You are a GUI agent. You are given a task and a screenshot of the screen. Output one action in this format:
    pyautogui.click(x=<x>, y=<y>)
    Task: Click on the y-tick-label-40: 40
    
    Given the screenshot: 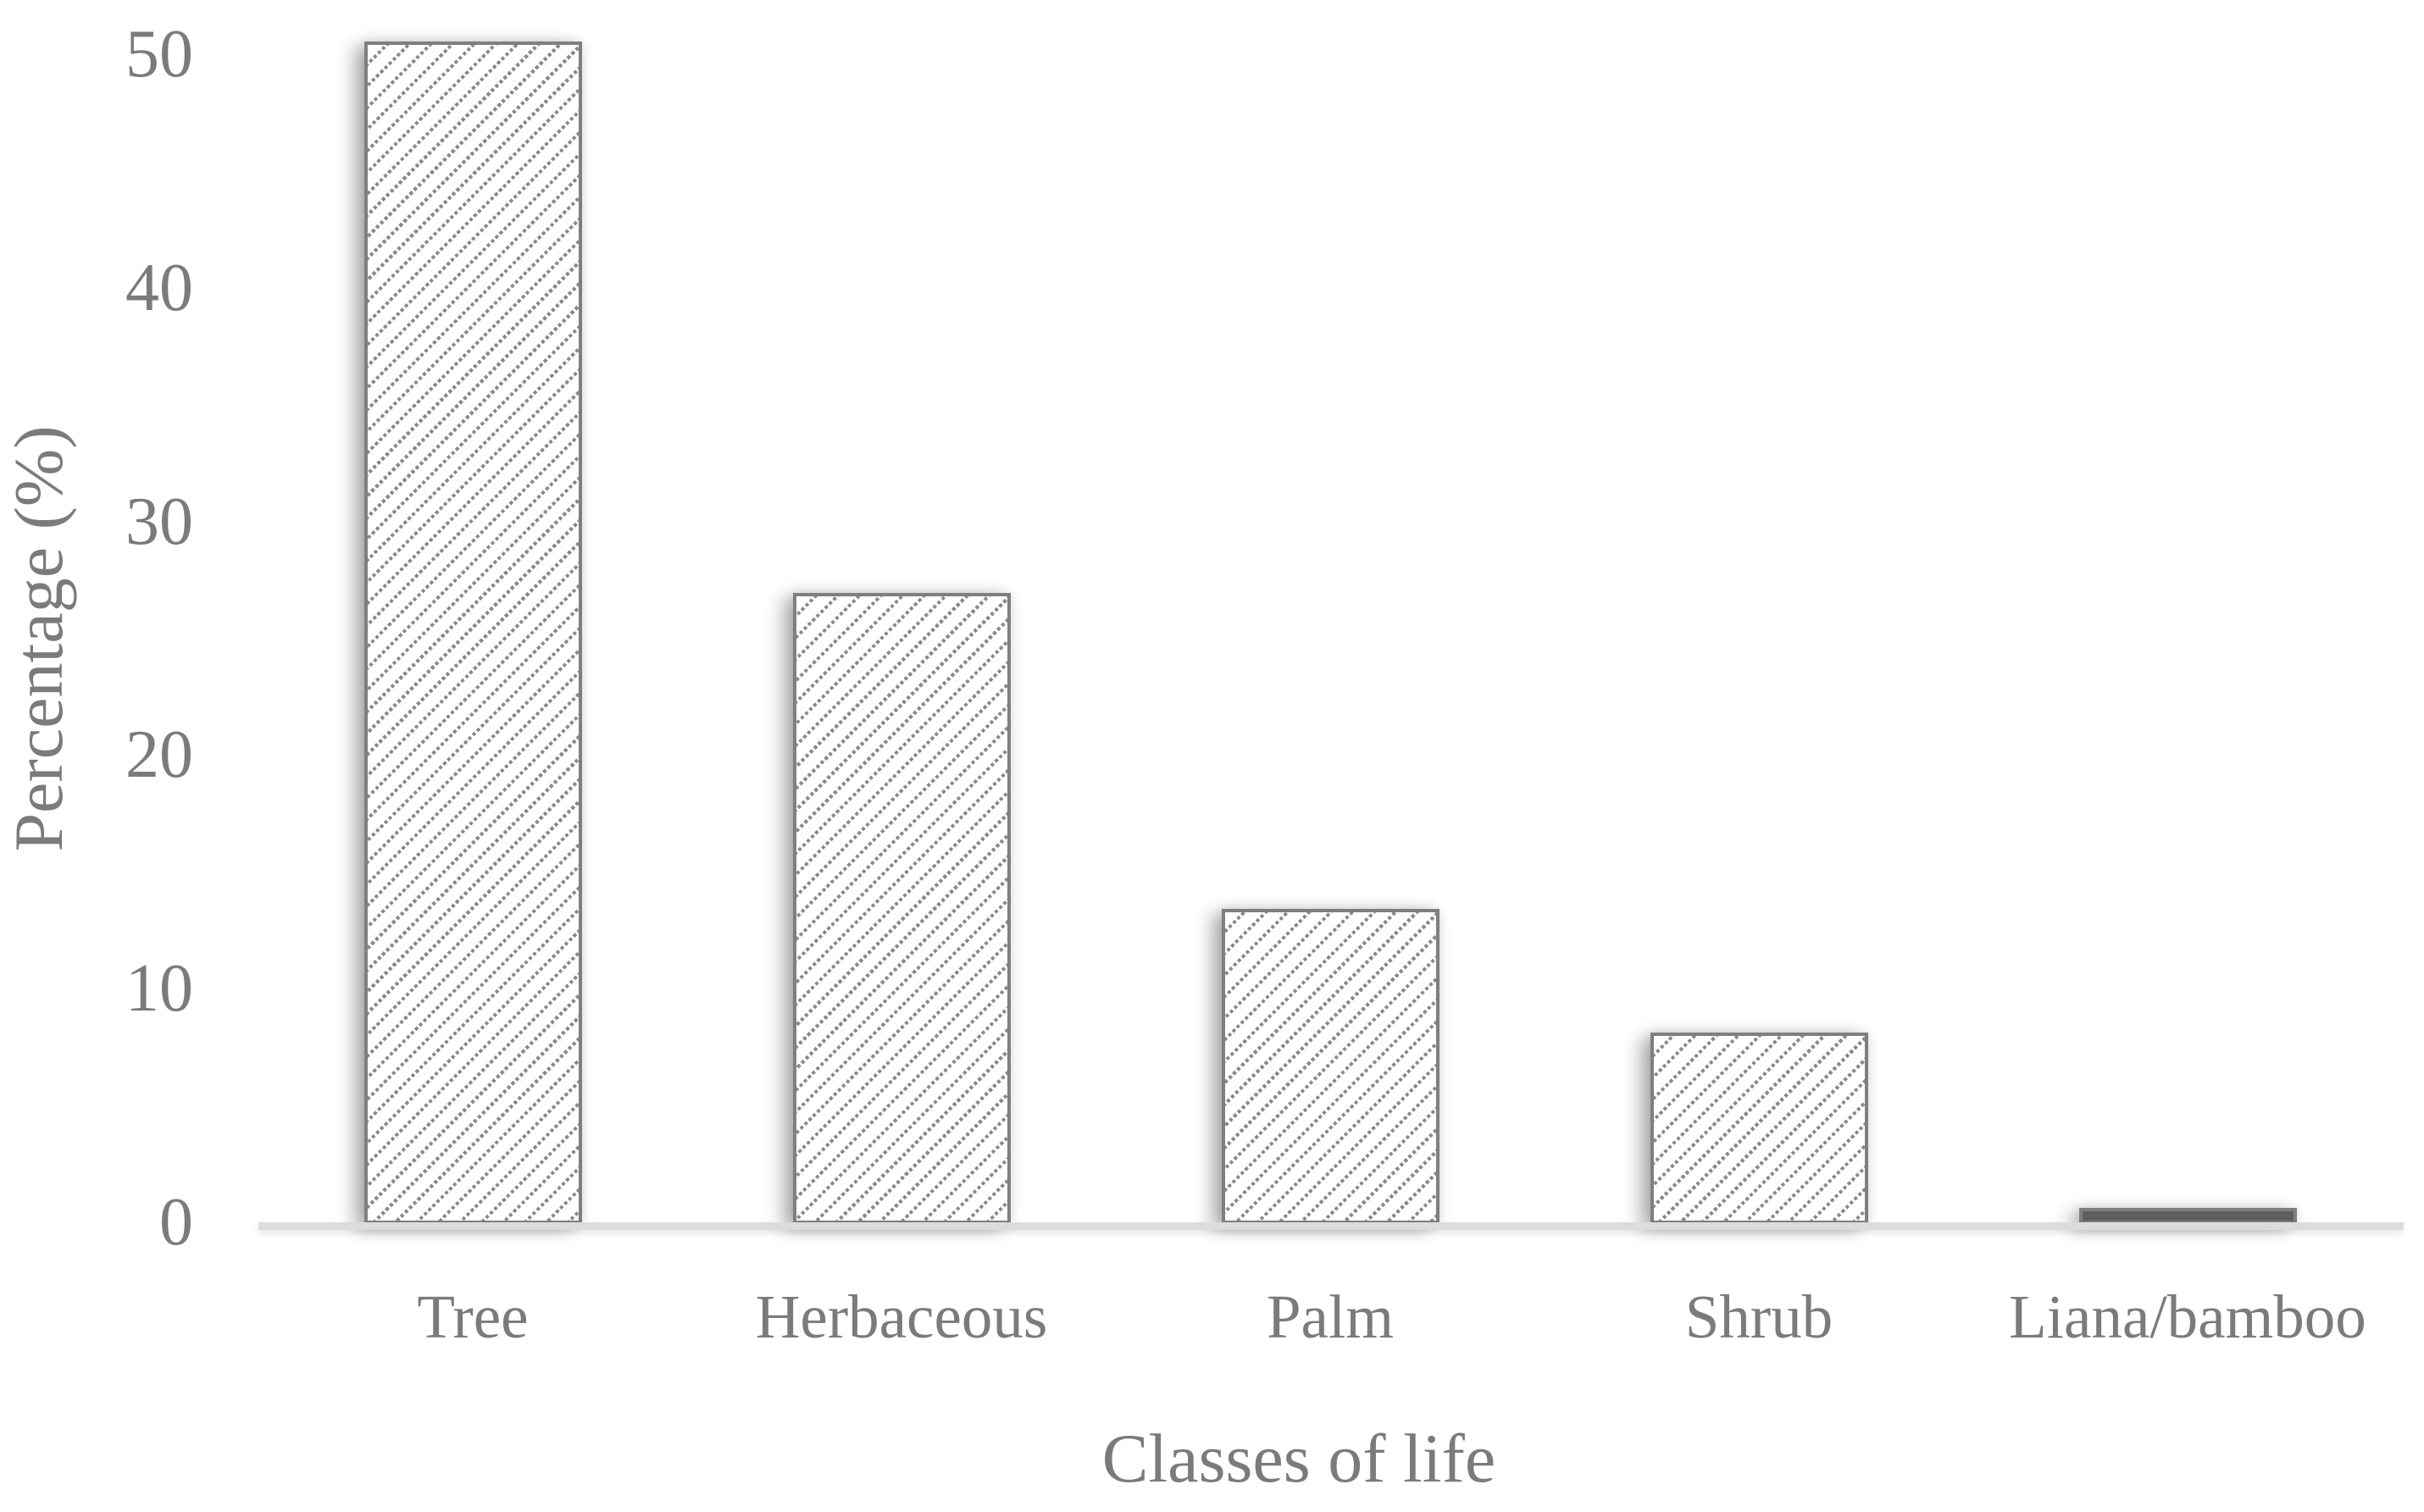 What is the action you would take?
    pyautogui.click(x=159, y=287)
    